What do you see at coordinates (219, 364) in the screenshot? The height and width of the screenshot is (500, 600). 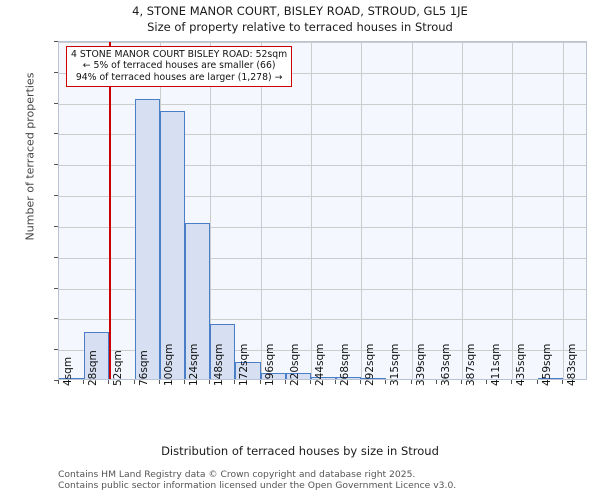 I see `x-axis-tick-label: 148sqm` at bounding box center [219, 364].